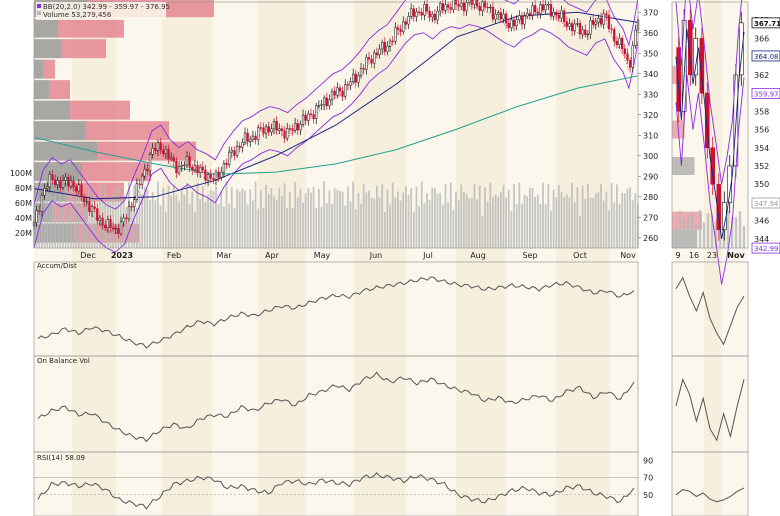  What do you see at coordinates (77, 15) in the screenshot?
I see `volume-legend: Volume 53,279,456` at bounding box center [77, 15].